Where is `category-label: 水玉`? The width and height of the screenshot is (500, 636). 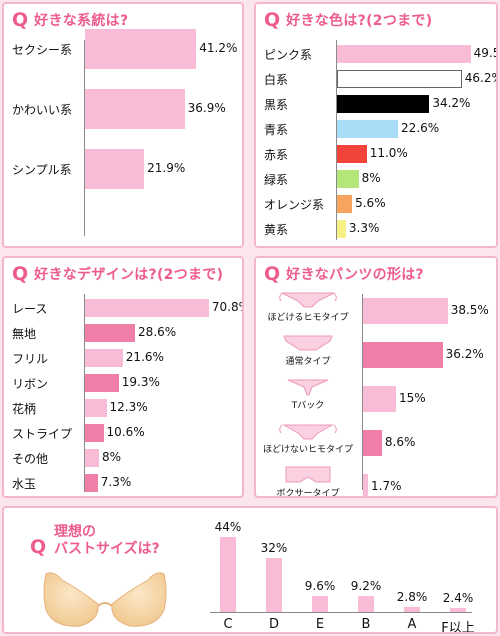 category-label: 水玉 is located at coordinates (24, 484).